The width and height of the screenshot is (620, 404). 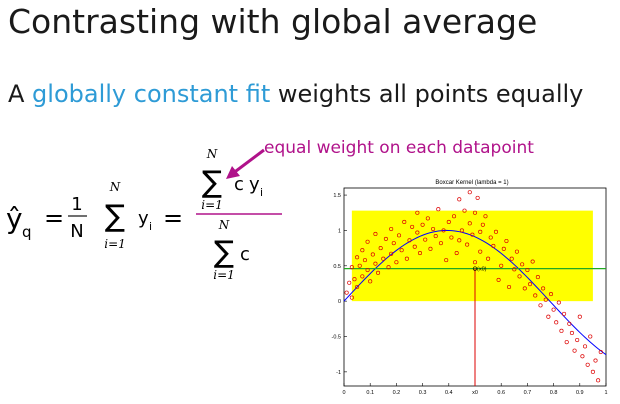 What do you see at coordinates (212, 205) in the screenshot?
I see `num-lower-limit: i=1` at bounding box center [212, 205].